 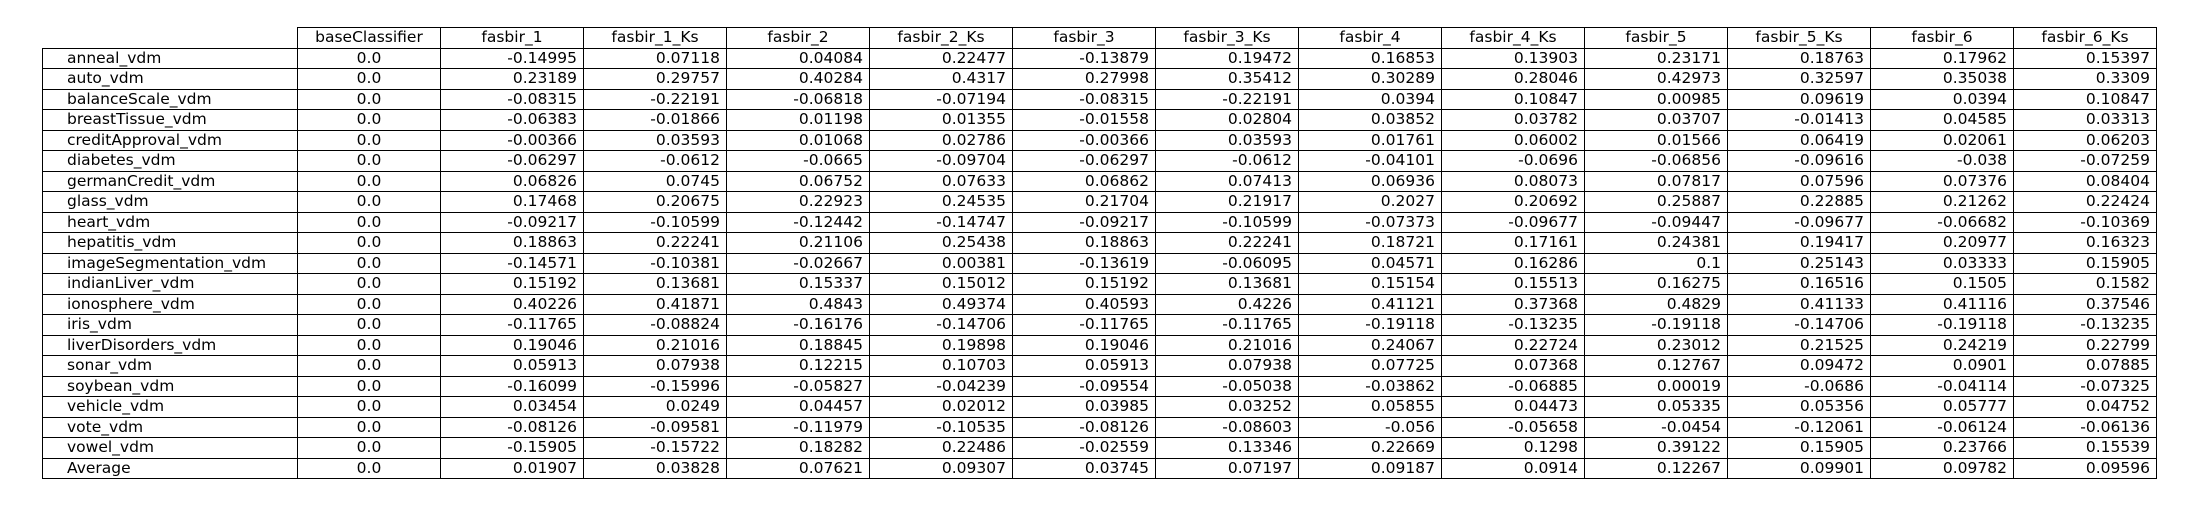 What do you see at coordinates (655, 181) in the screenshot?
I see `table-cell: 0.0745` at bounding box center [655, 181].